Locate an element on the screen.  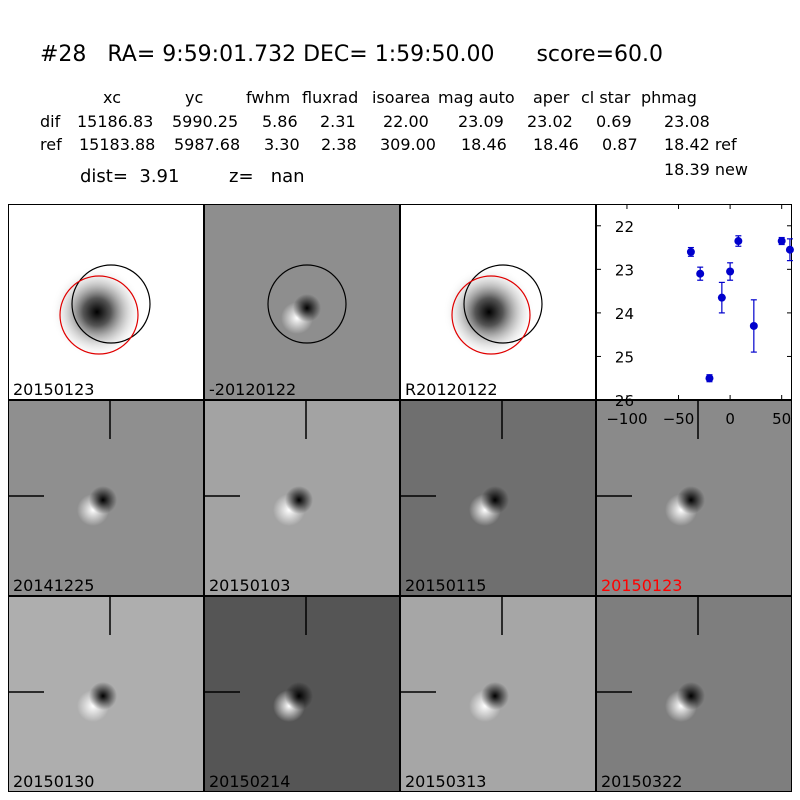
image-stamp: 20150322 is located at coordinates (694, 694).